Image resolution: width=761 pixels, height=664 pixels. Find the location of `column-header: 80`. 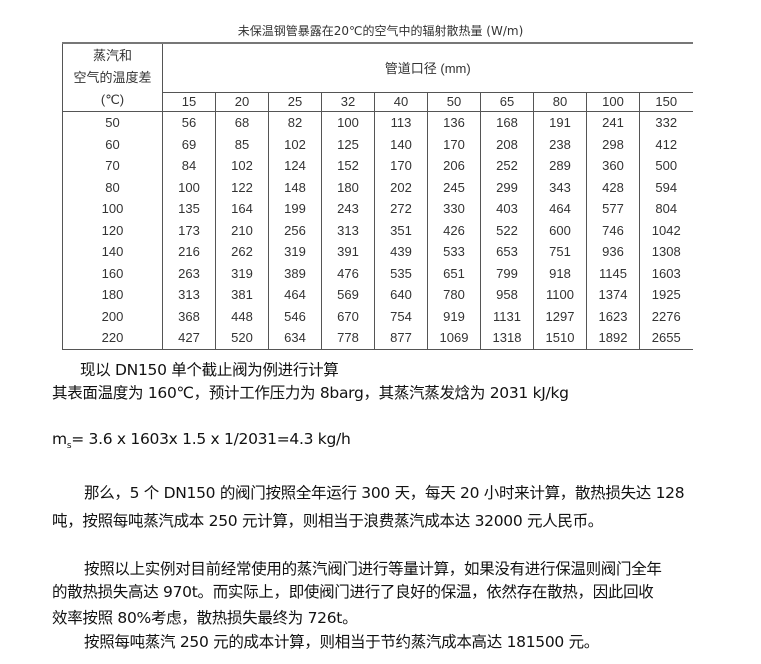

column-header: 80 is located at coordinates (560, 102).